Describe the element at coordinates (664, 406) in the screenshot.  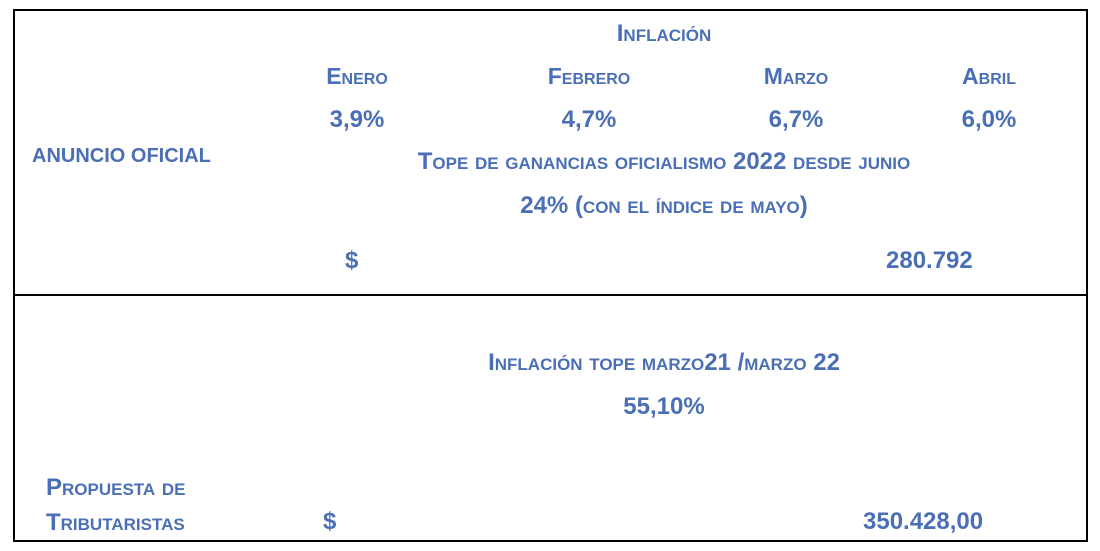
I see `inflation-tope-percent: 55,10%` at that location.